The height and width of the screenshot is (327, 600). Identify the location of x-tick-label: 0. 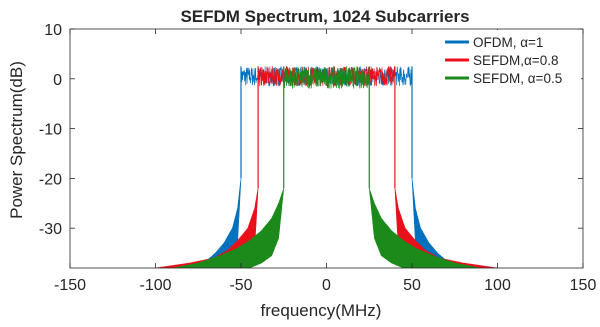
(326, 285).